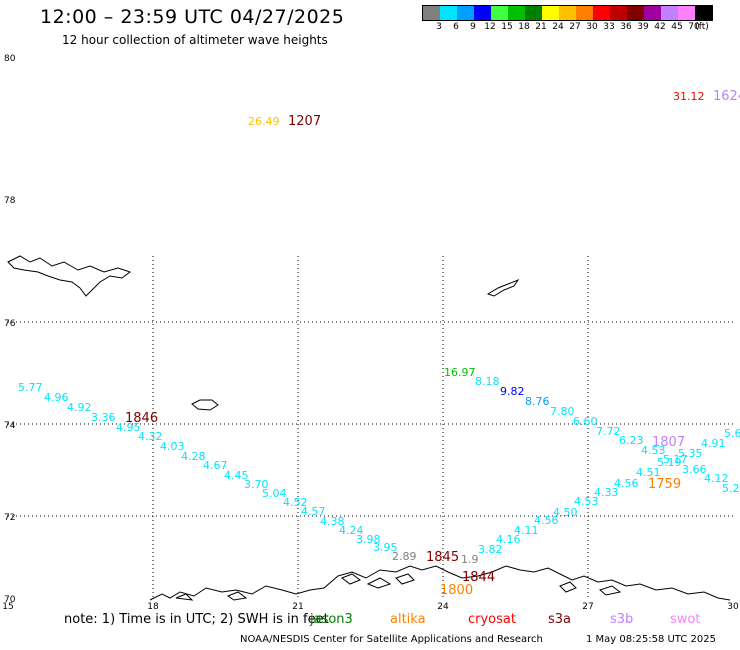  Describe the element at coordinates (562, 411) in the screenshot. I see `swh-value: 7.80` at that location.